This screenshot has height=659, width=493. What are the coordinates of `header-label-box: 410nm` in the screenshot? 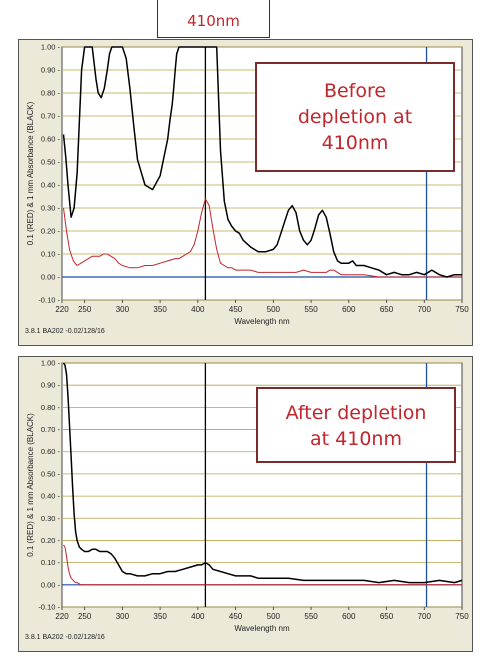 It's located at (213, 19).